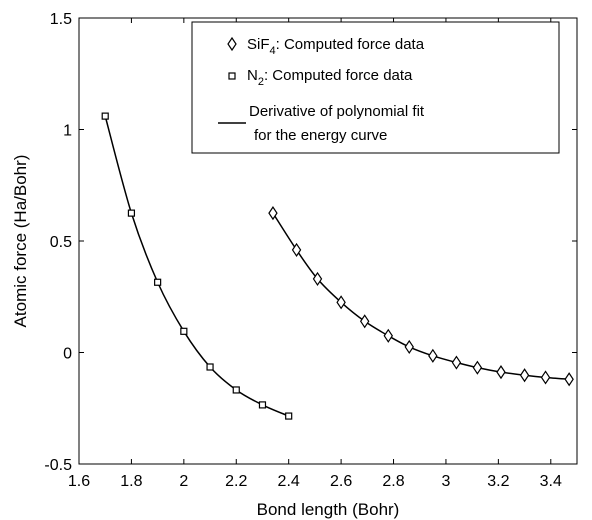 This screenshot has width=592, height=520. Describe the element at coordinates (252, 75) in the screenshot. I see `legend-n2-main: N` at that location.